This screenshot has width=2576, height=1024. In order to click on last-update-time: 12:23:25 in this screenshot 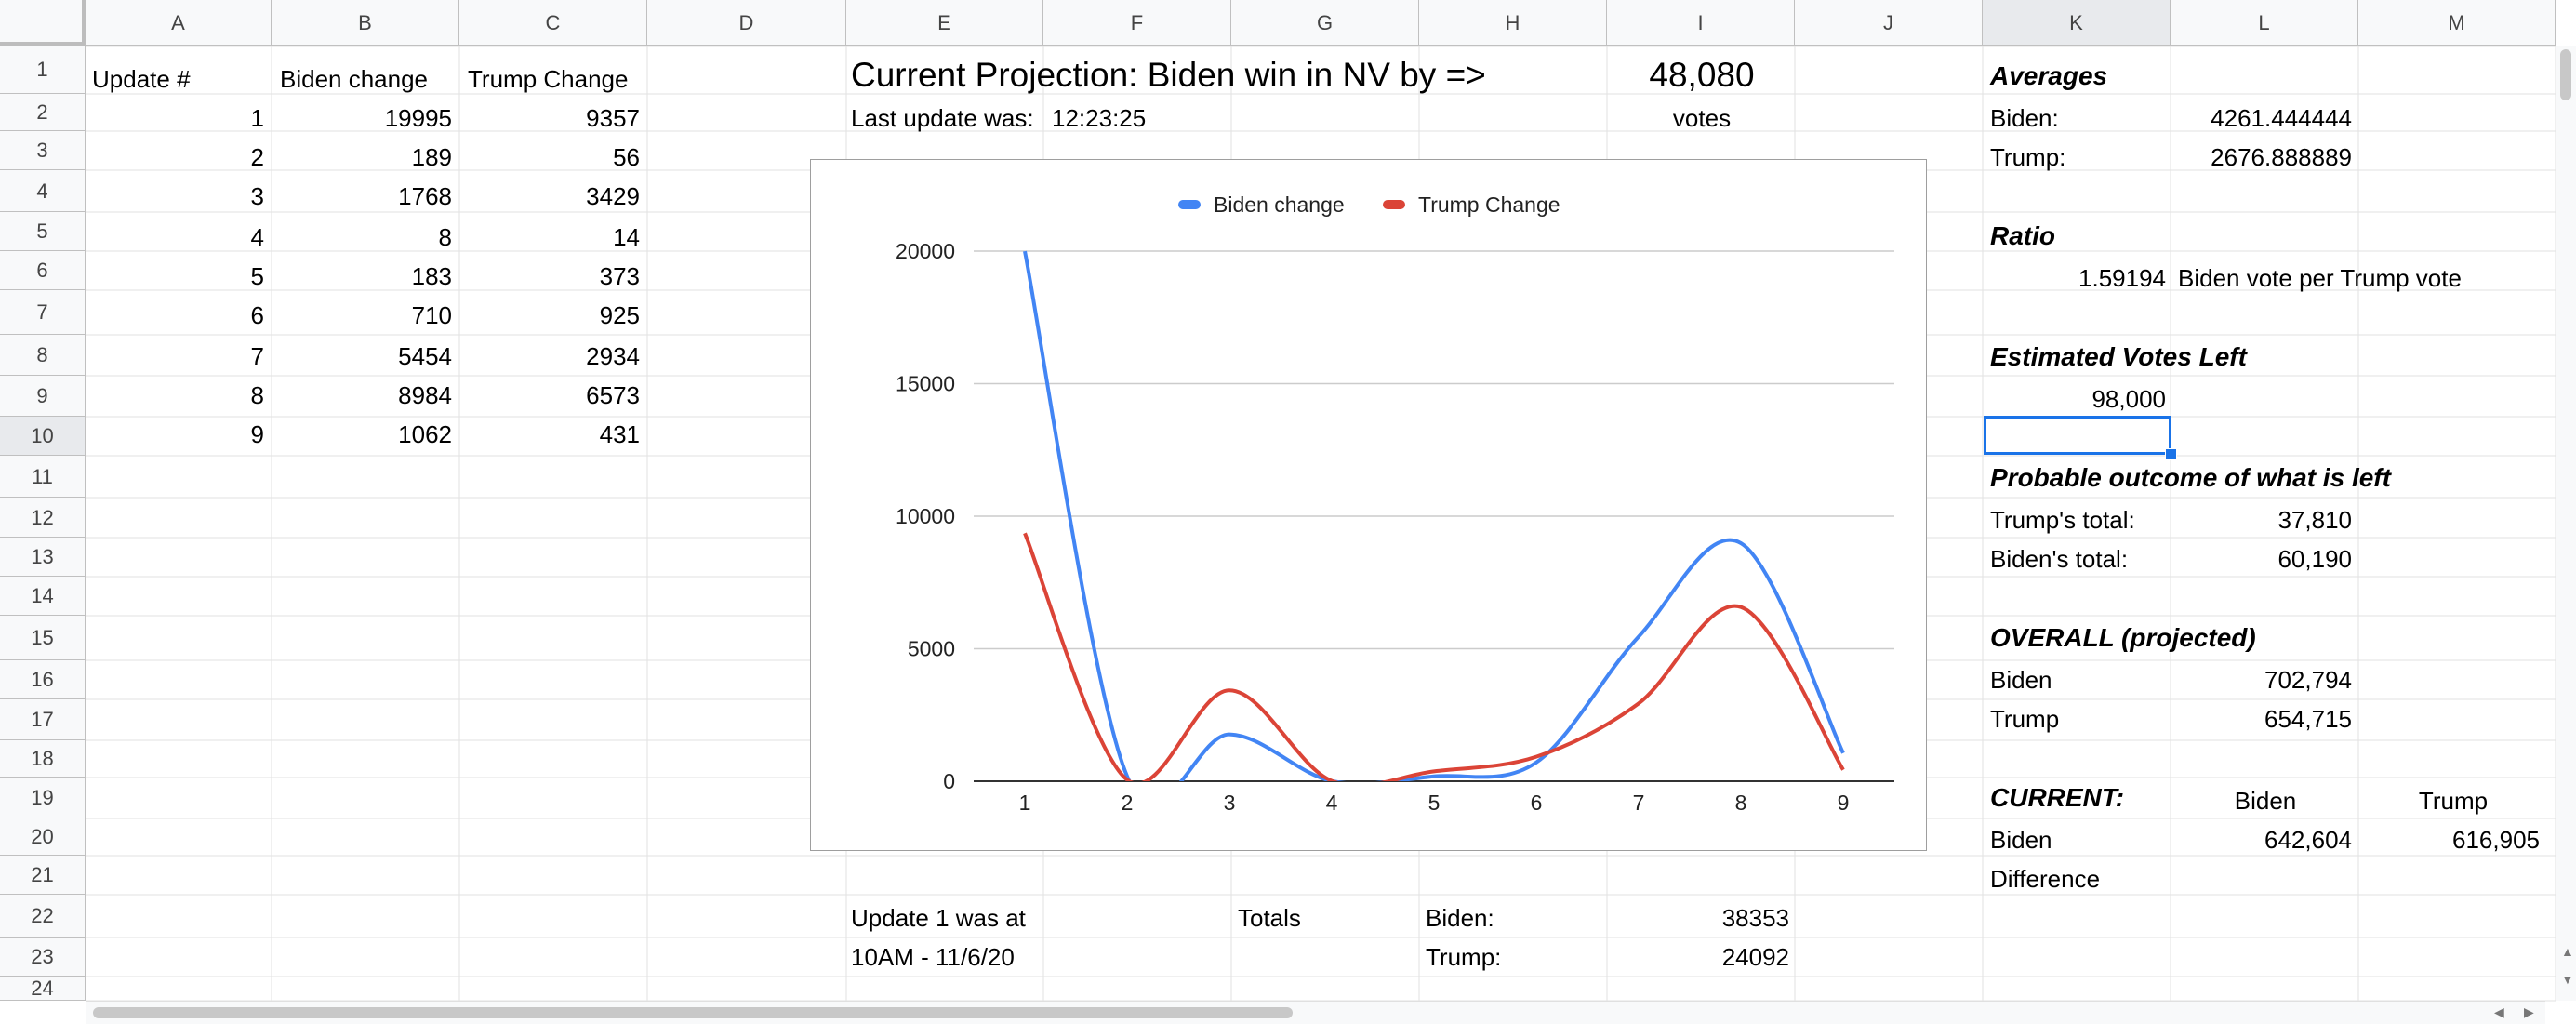, I will do `click(1099, 118)`.